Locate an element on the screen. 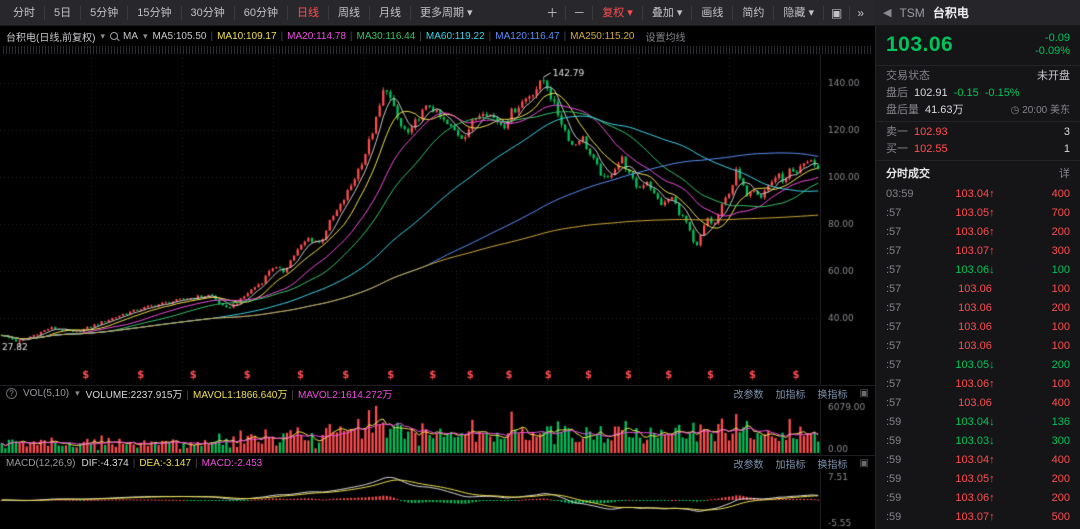  trade-price: 103.07↑ is located at coordinates (975, 516).